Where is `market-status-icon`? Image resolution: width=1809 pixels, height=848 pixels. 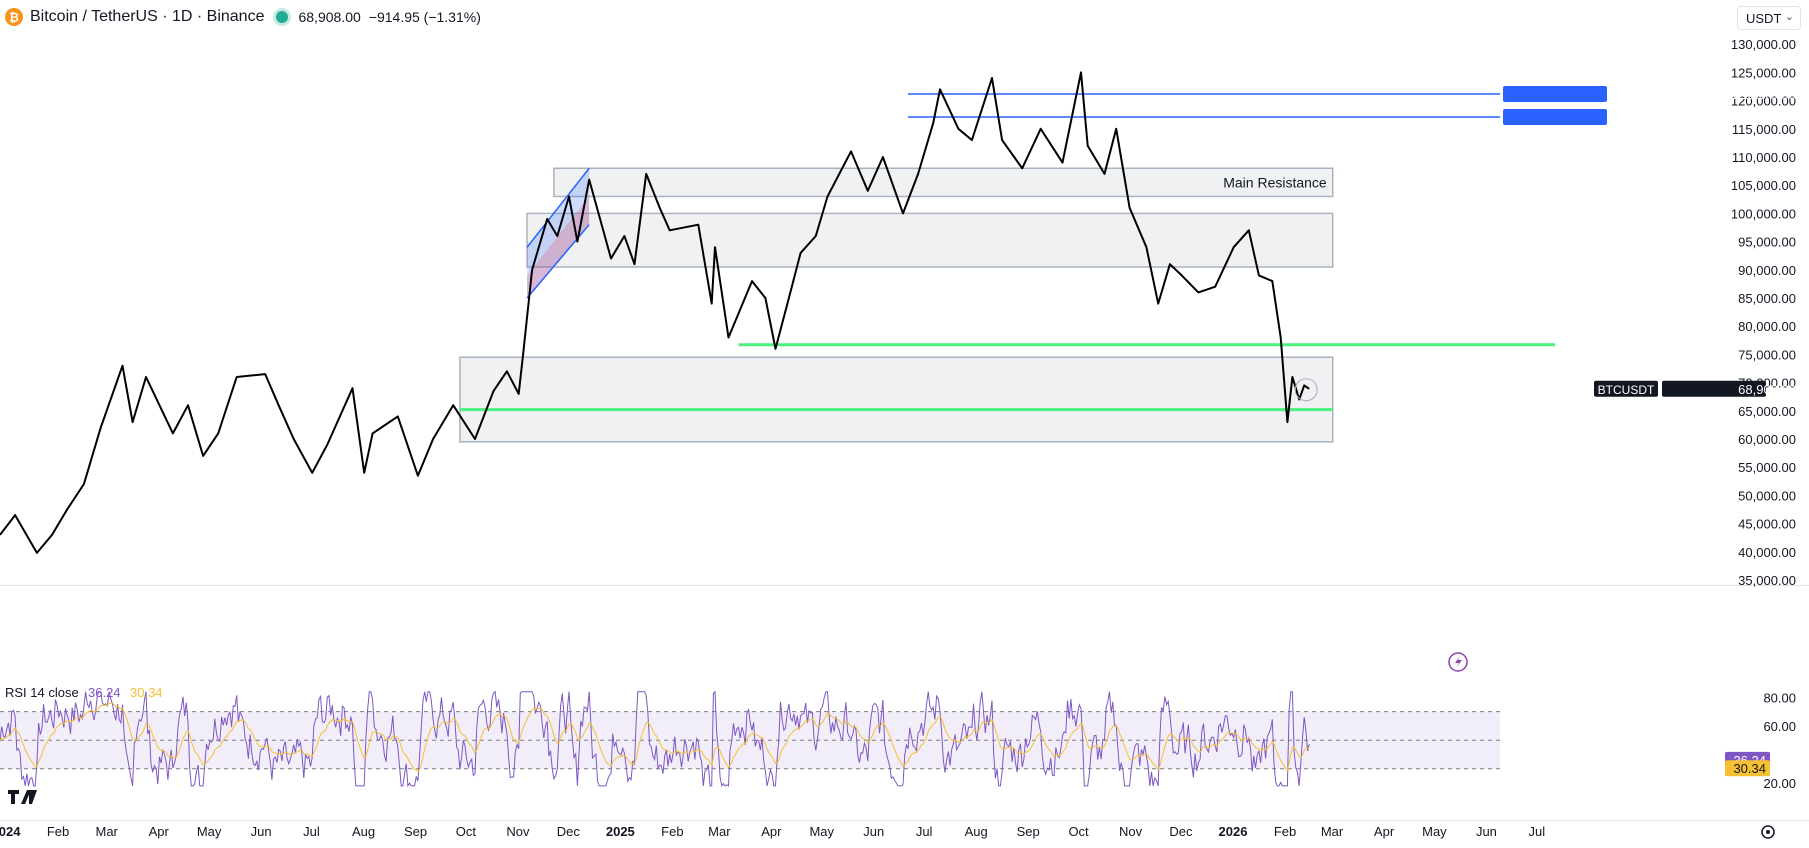
market-status-icon is located at coordinates (282, 17).